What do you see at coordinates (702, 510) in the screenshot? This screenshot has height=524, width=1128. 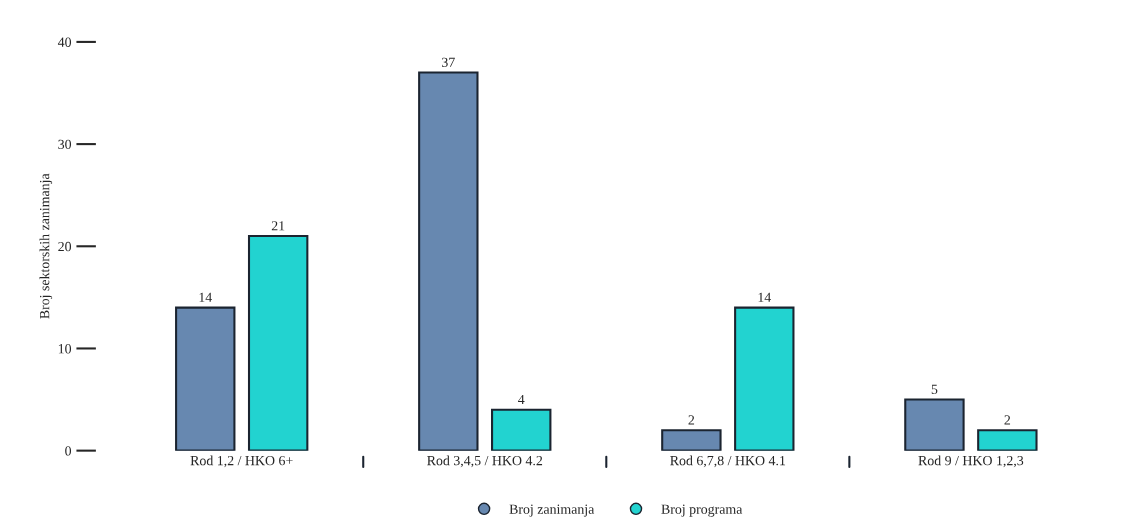 I see `legend-label: Broj programa` at bounding box center [702, 510].